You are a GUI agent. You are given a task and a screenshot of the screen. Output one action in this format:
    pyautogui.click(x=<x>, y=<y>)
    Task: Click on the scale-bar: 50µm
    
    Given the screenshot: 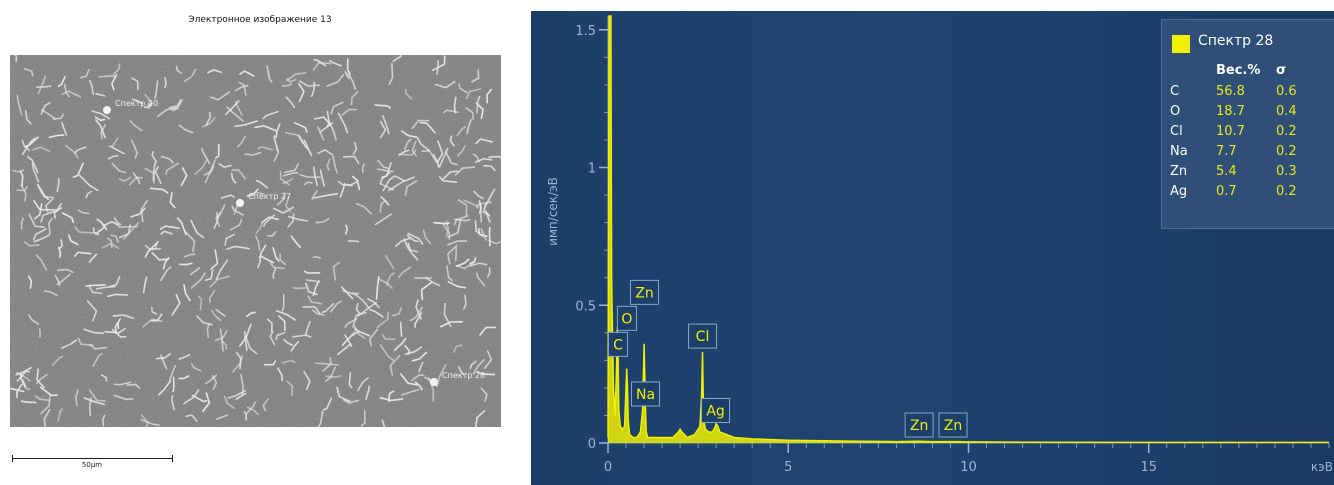 What is the action you would take?
    pyautogui.click(x=93, y=470)
    